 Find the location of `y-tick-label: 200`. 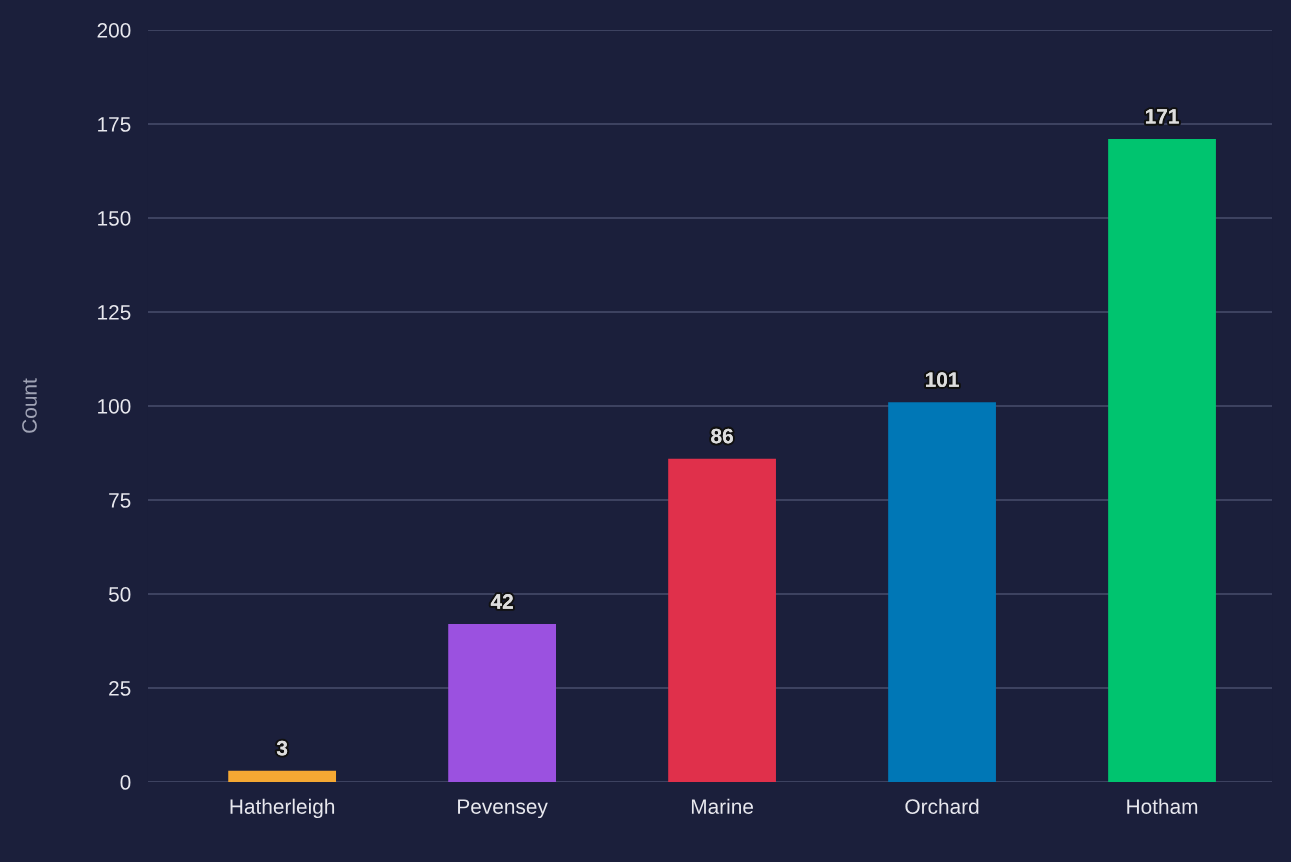

y-tick-label: 200 is located at coordinates (114, 30).